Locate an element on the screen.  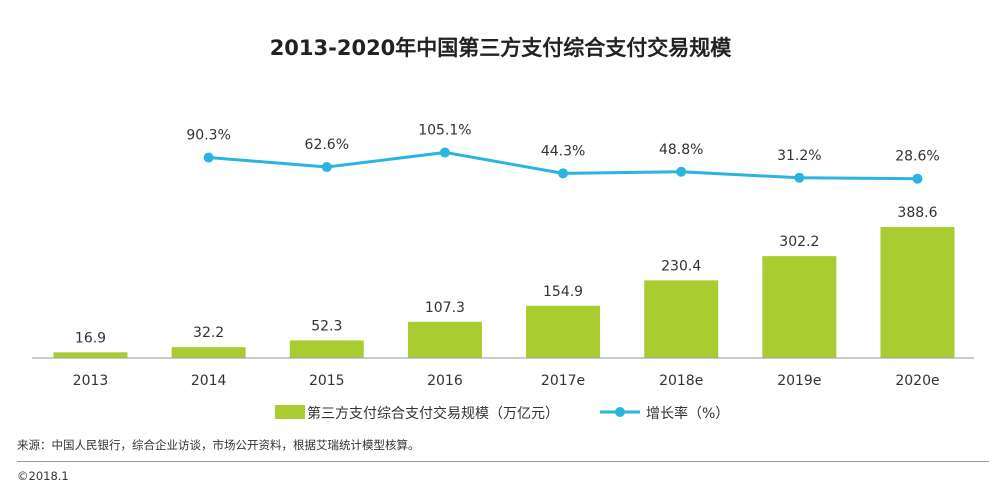
growth-value-label: 44.3% is located at coordinates (563, 151).